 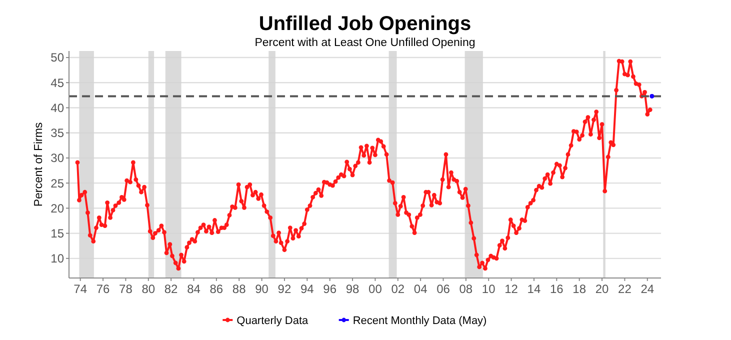 I want to click on x-tick-label: 88, so click(x=239, y=289).